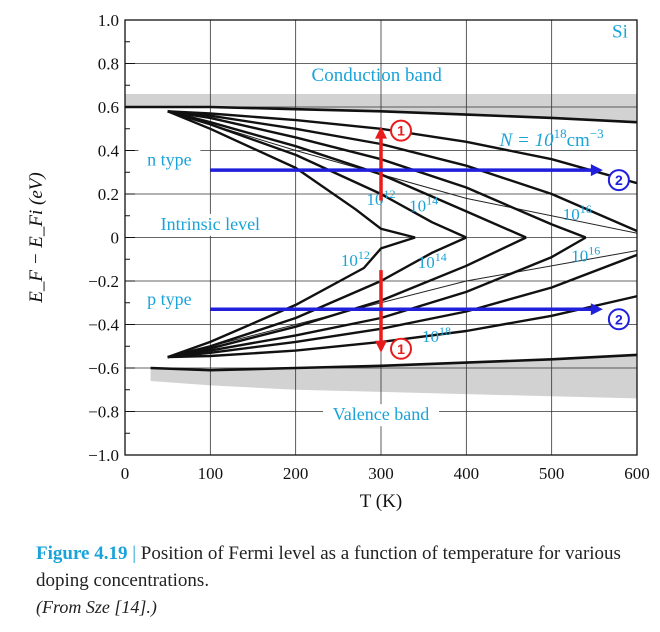 This screenshot has width=660, height=632. What do you see at coordinates (109, 151) in the screenshot?
I see `y-tick-label: 0.4` at bounding box center [109, 151].